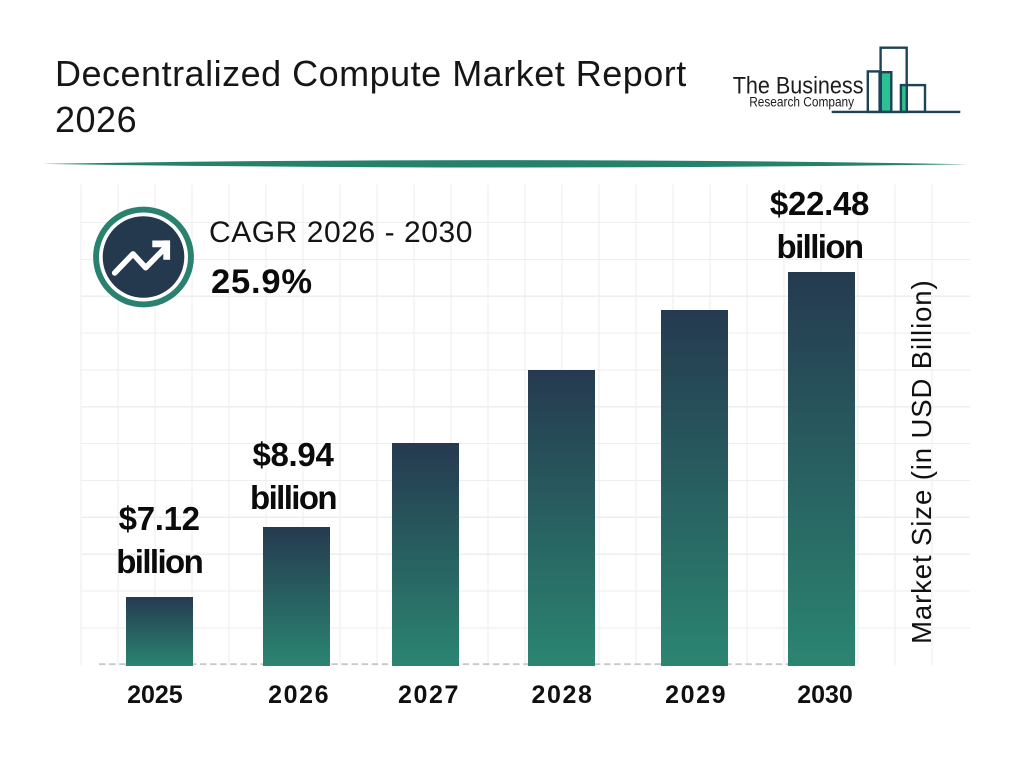 The width and height of the screenshot is (1024, 768). Describe the element at coordinates (798, 86) in the screenshot. I see `svg-text: The Business` at that location.